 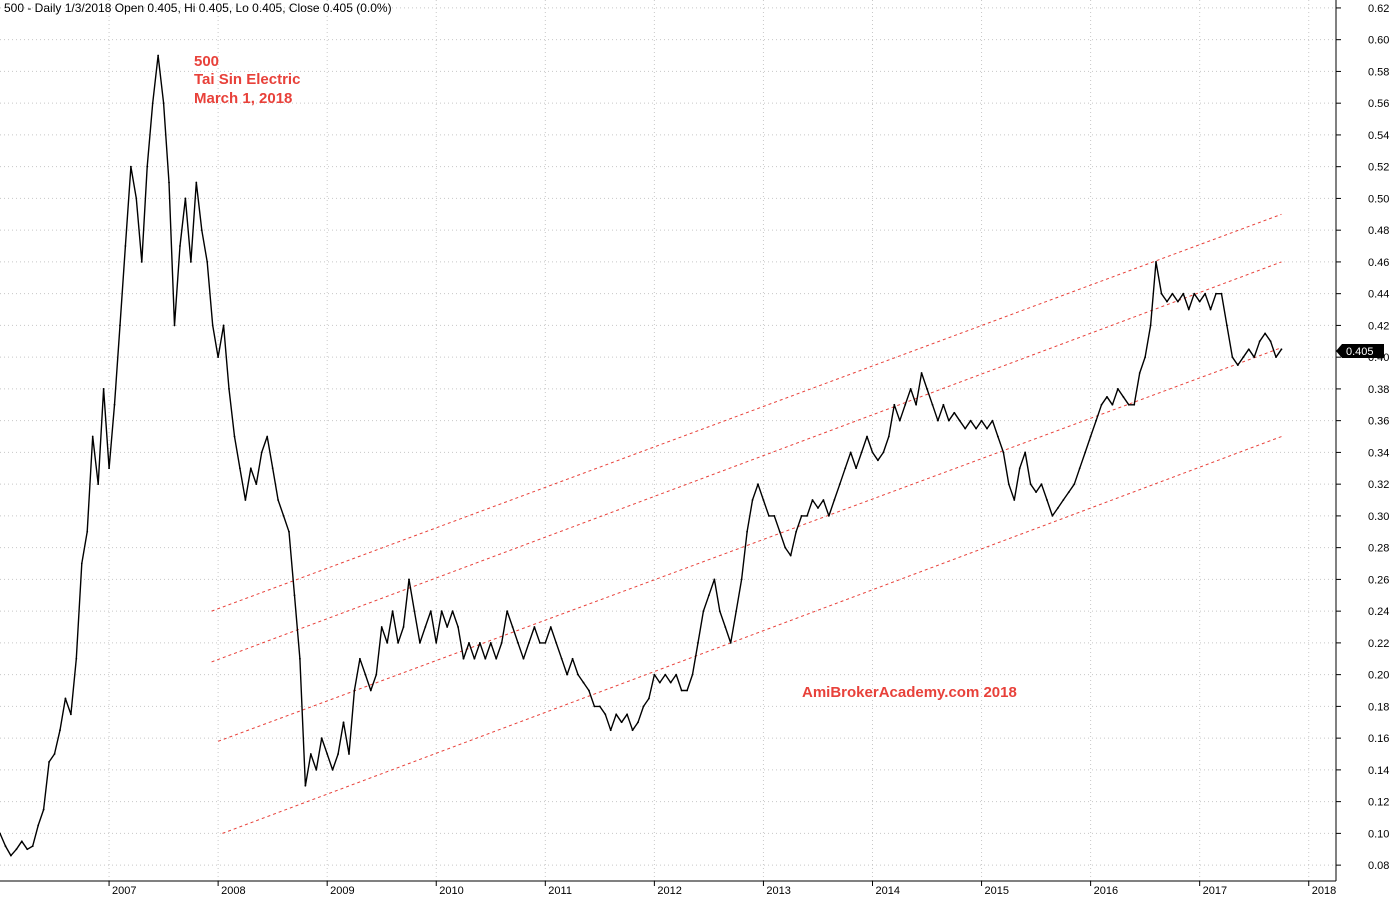 I want to click on last-price-badge, so click(x=1360, y=351).